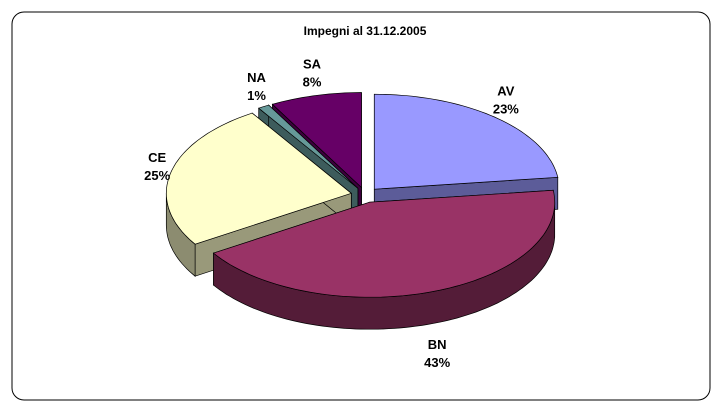  I want to click on slice-label: CE, so click(157, 157).